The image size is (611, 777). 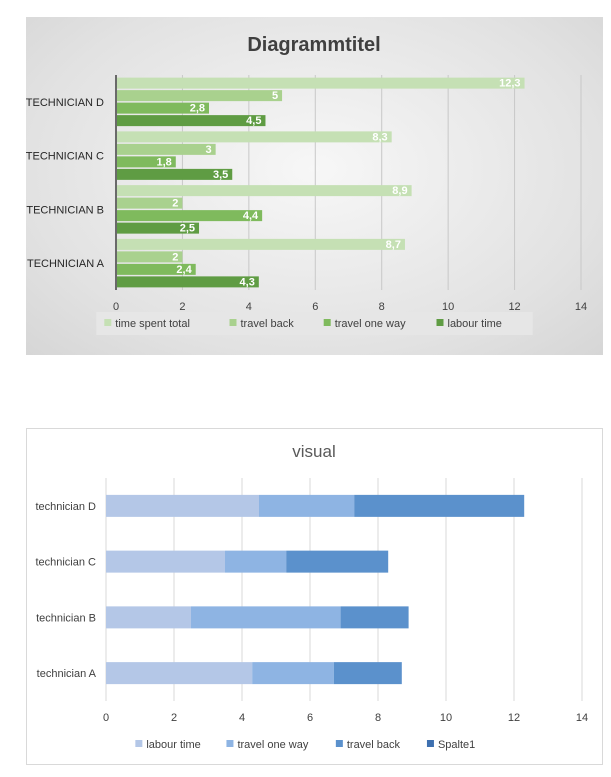 I want to click on chart-2-x-tick-label: 4, so click(x=242, y=718).